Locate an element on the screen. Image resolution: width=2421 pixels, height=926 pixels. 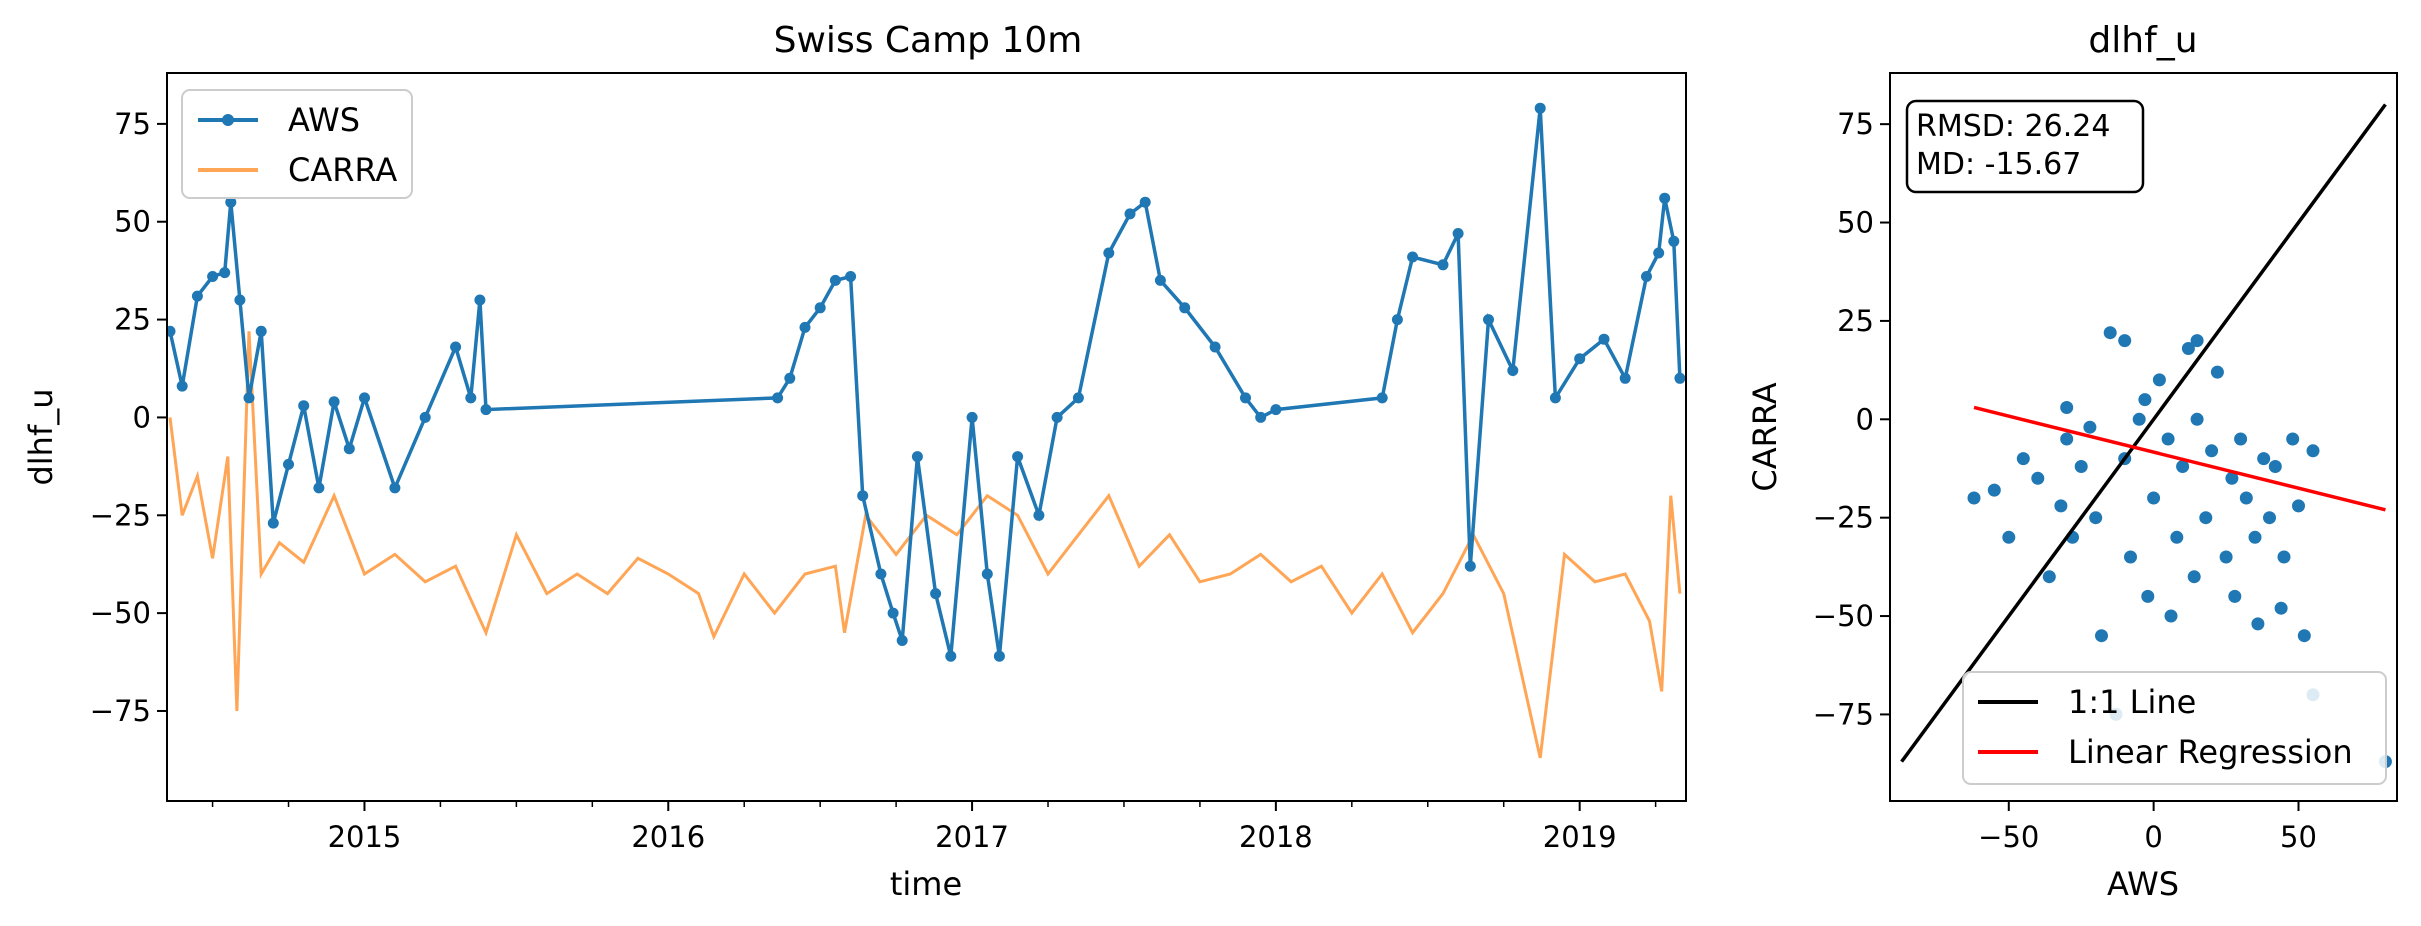
scatter-y-axis-label: CARRA is located at coordinates (1765, 436).